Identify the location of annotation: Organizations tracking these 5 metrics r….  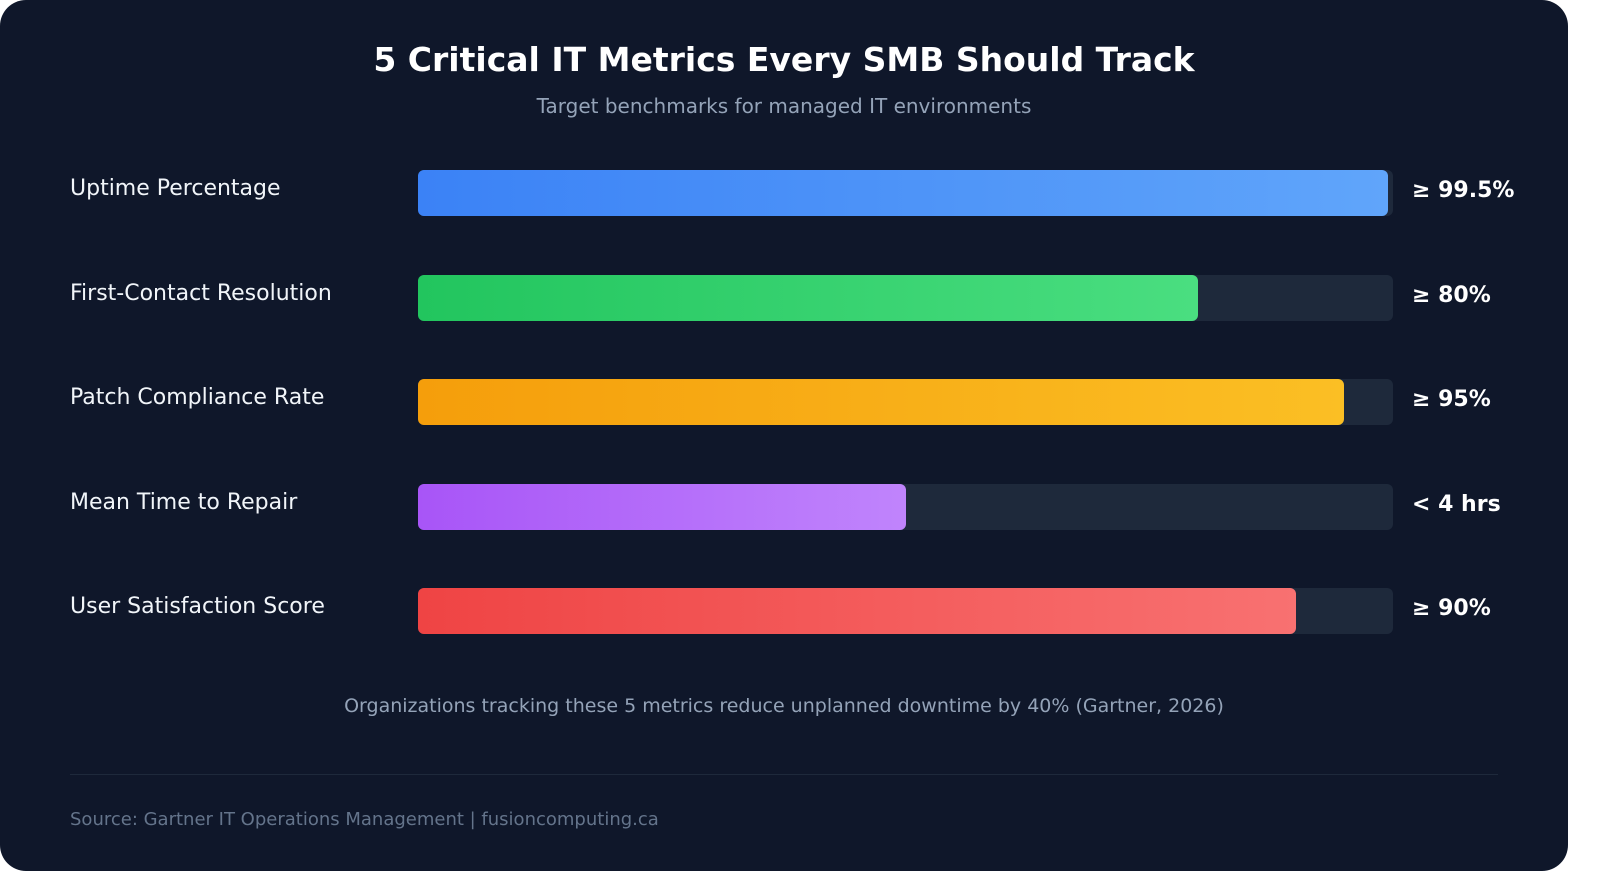
(784, 706).